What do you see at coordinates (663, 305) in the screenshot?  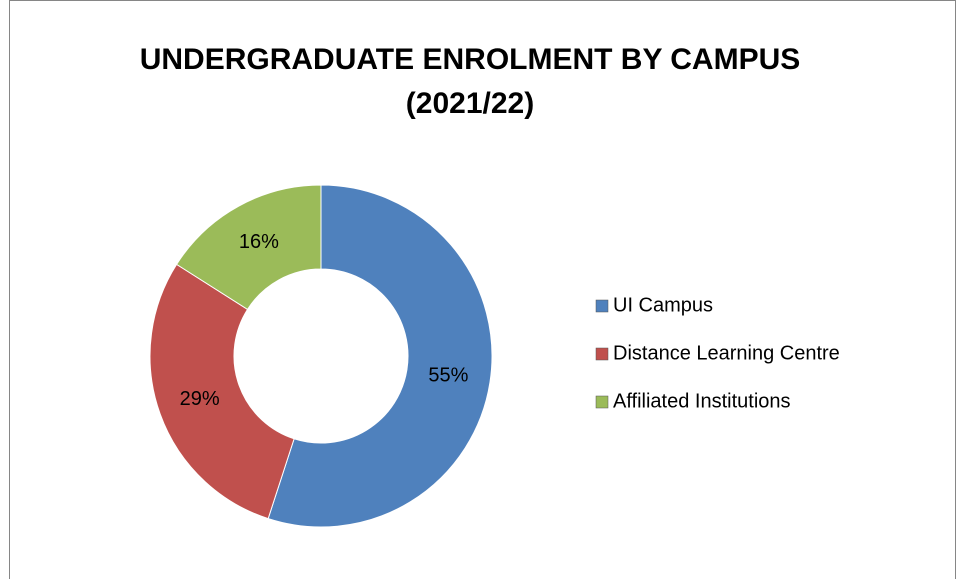 I see `legend-label: UI Campus` at bounding box center [663, 305].